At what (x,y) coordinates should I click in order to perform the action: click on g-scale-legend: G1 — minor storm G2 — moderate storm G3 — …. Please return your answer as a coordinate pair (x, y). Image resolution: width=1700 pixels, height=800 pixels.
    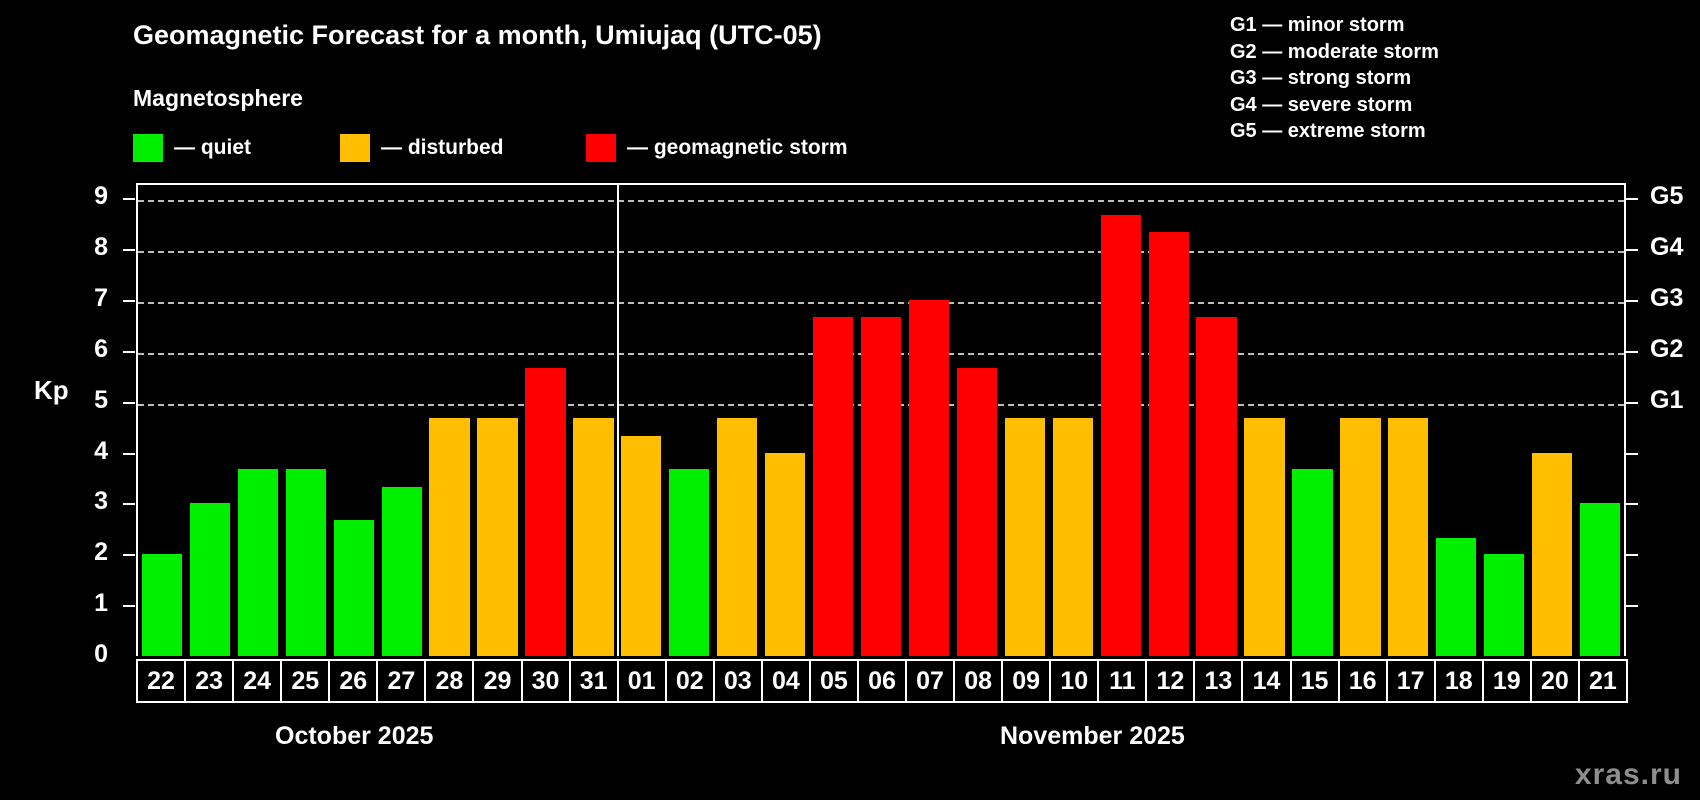
    Looking at the image, I should click on (1334, 78).